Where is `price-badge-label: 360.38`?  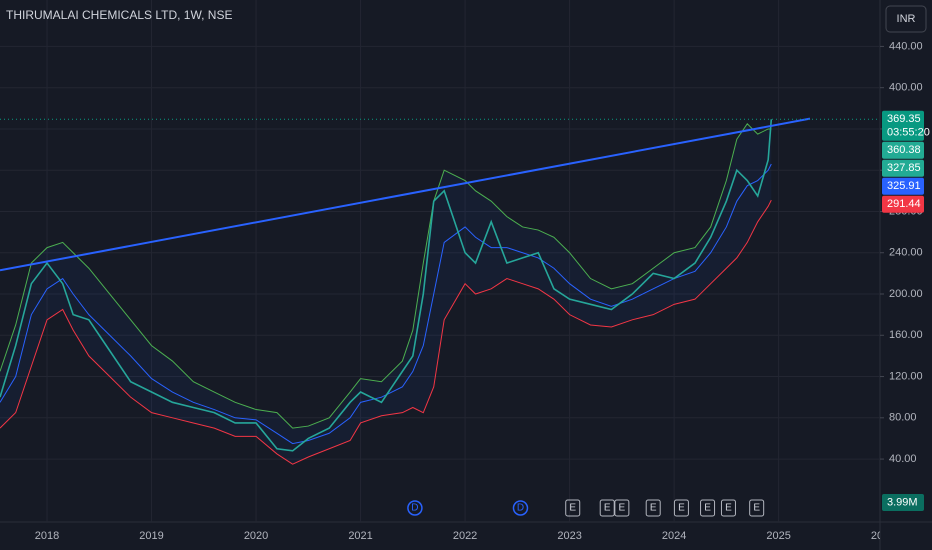
price-badge-label: 360.38 is located at coordinates (904, 150).